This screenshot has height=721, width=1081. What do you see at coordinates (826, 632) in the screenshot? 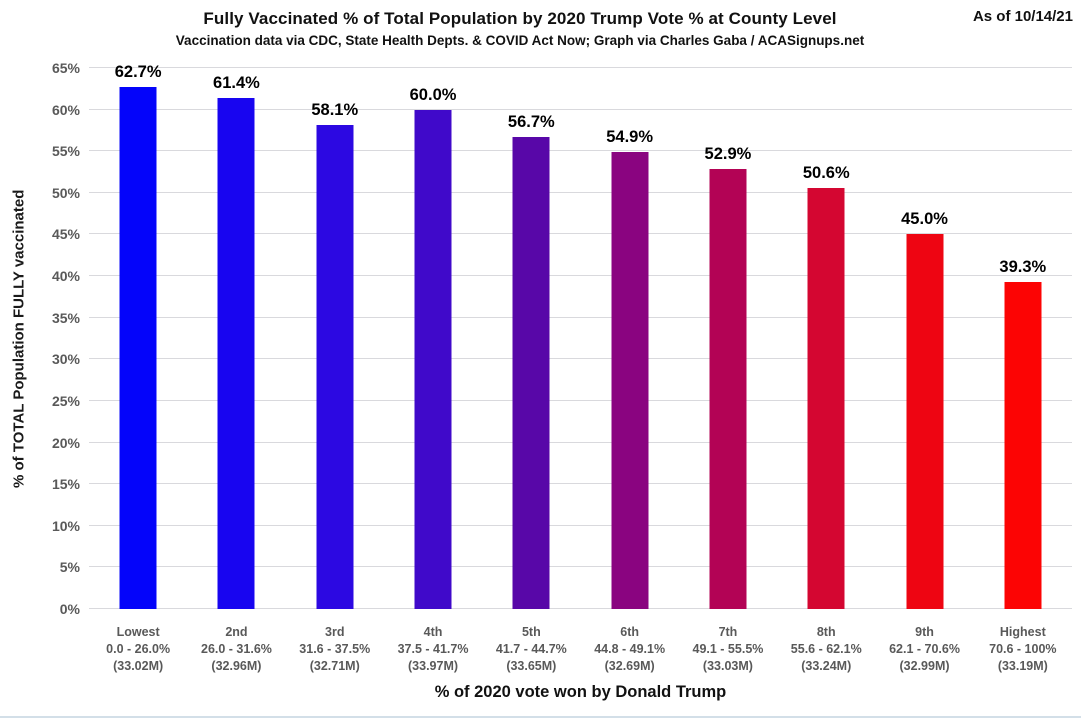
I see `x-category-tier: 8th` at bounding box center [826, 632].